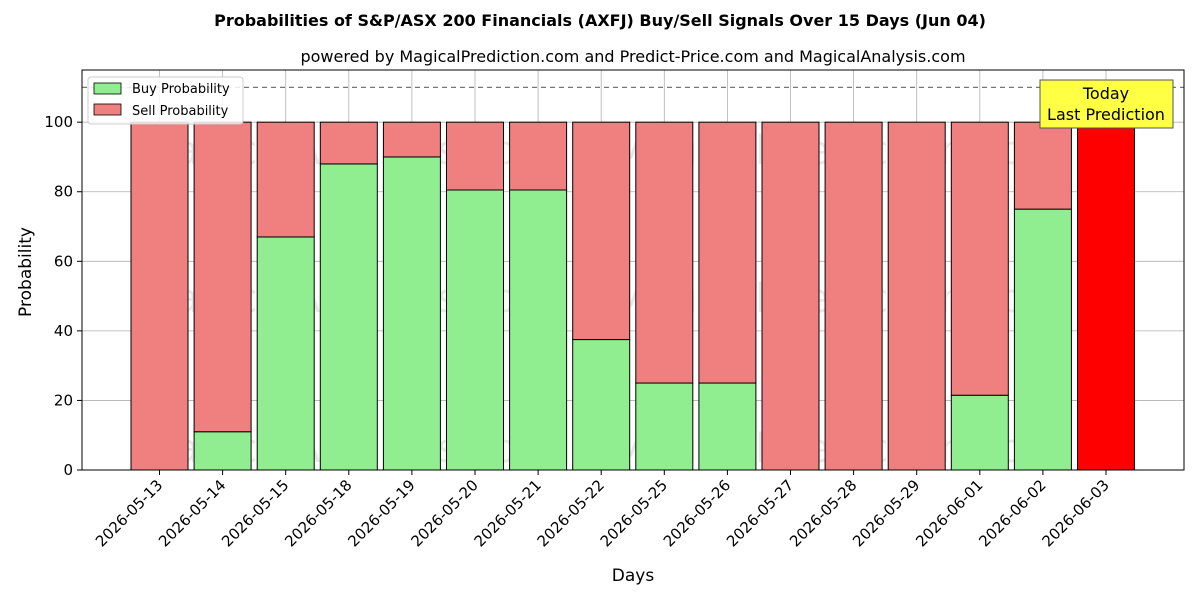 Image resolution: width=1200 pixels, height=600 pixels. What do you see at coordinates (192, 513) in the screenshot?
I see `x-tick-label: 2026-05-14` at bounding box center [192, 513].